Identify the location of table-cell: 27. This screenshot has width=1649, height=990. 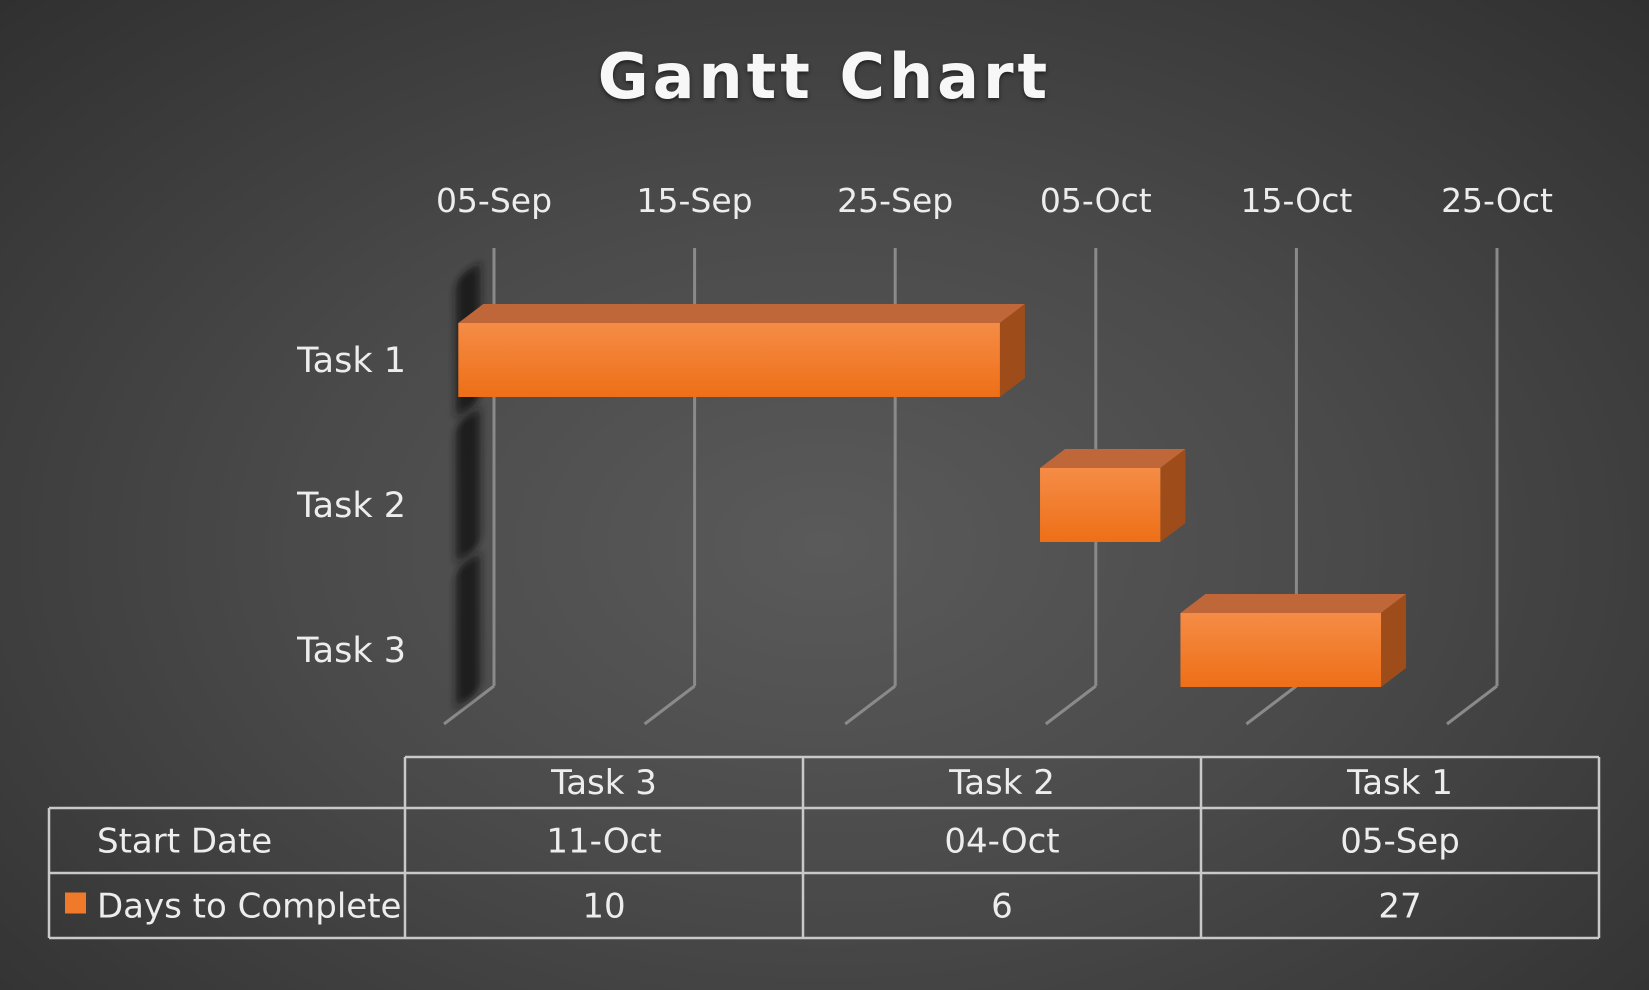
(1399, 907).